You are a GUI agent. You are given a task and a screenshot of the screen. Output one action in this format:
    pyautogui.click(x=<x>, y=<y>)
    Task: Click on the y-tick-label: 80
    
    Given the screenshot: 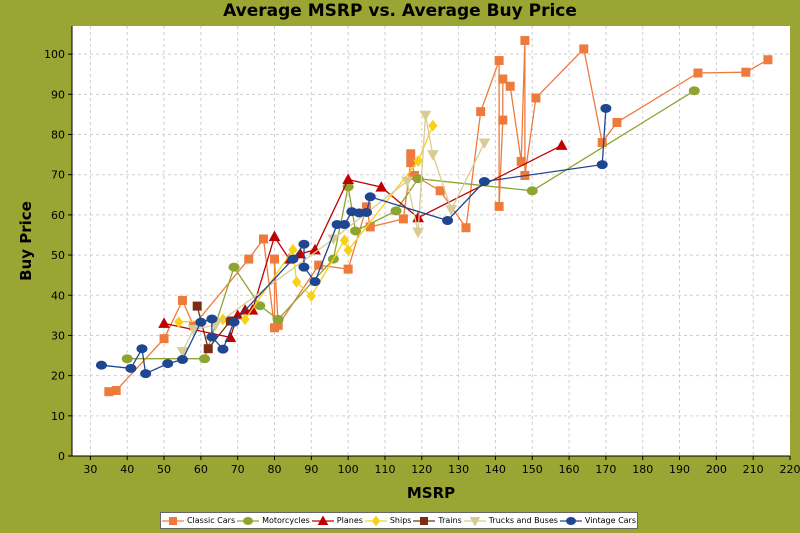 What is the action you would take?
    pyautogui.click(x=58, y=135)
    